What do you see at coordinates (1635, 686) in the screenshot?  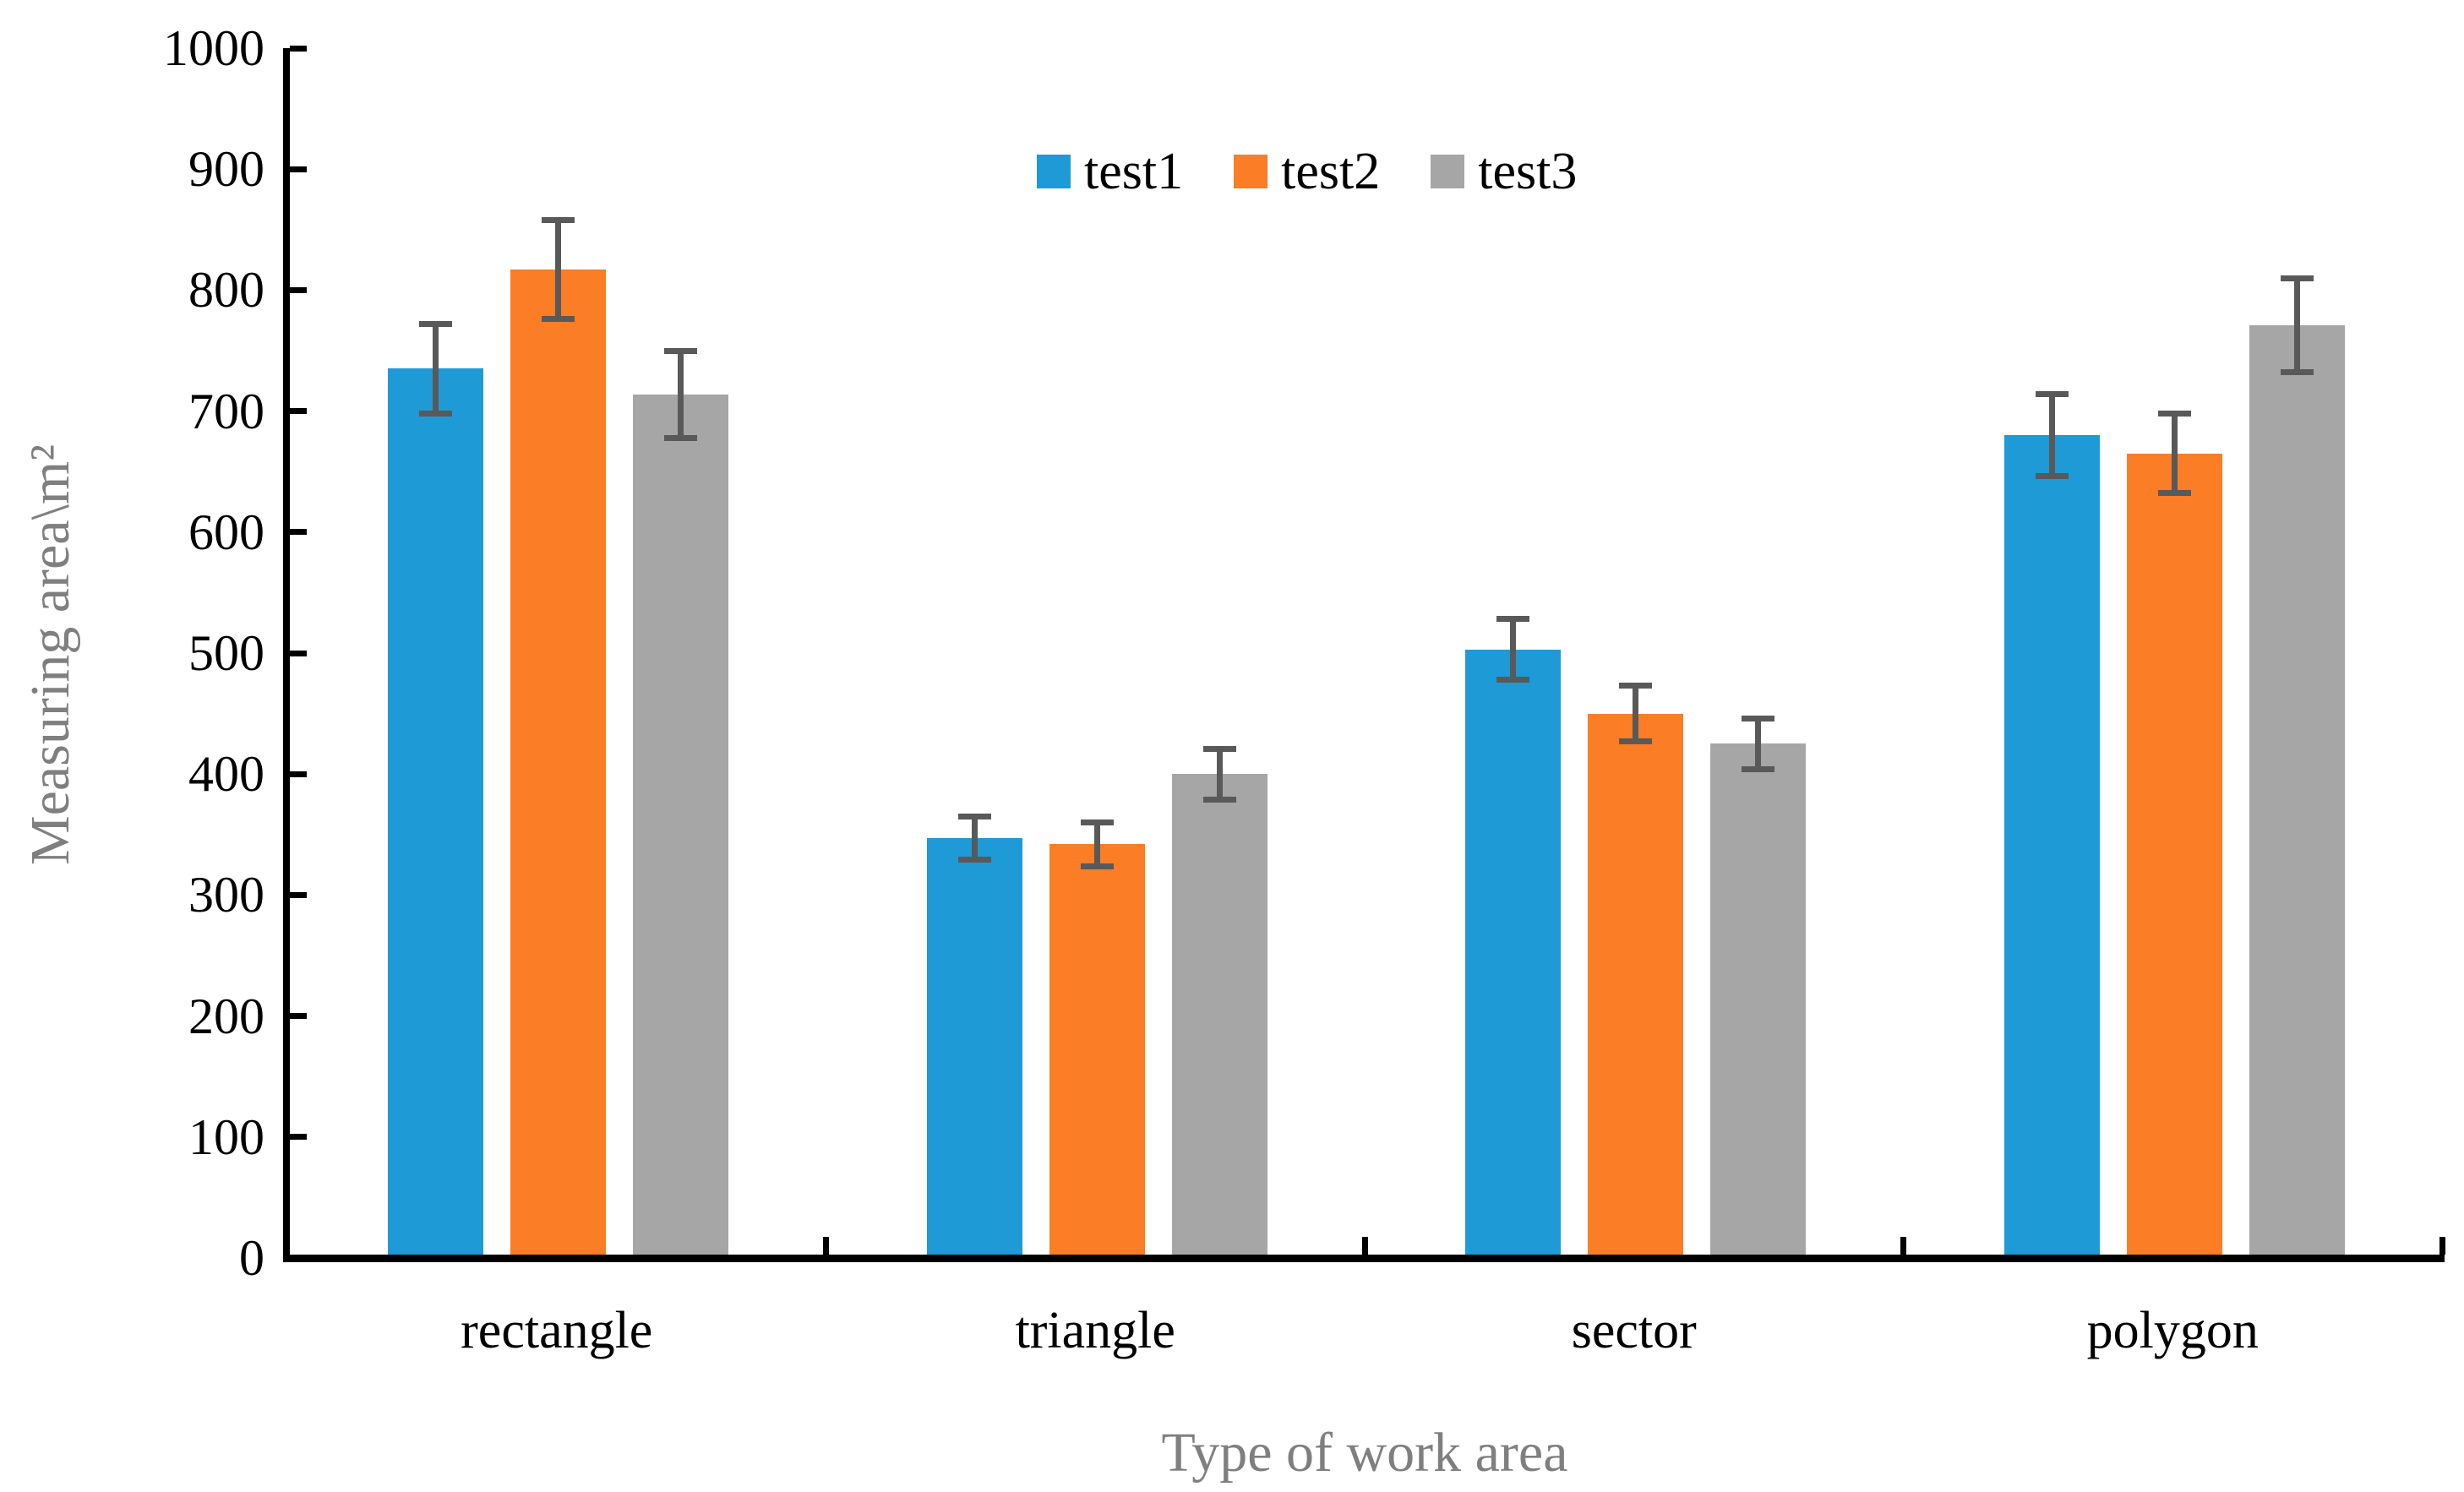 I see `error-bar-cap-top-test2-sector` at bounding box center [1635, 686].